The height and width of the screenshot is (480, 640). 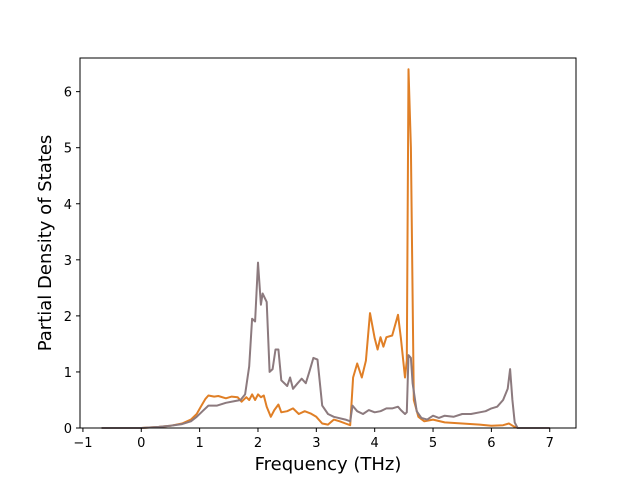 What do you see at coordinates (68, 205) in the screenshot?
I see `y-tick-label: 4` at bounding box center [68, 205].